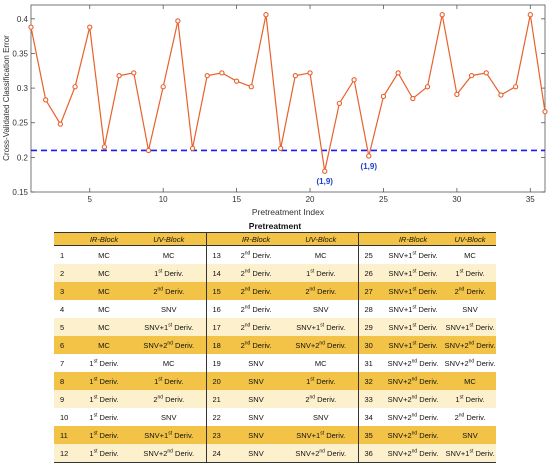  Describe the element at coordinates (216, 309) in the screenshot. I see `pretreatment-index-cell: 16` at that location.